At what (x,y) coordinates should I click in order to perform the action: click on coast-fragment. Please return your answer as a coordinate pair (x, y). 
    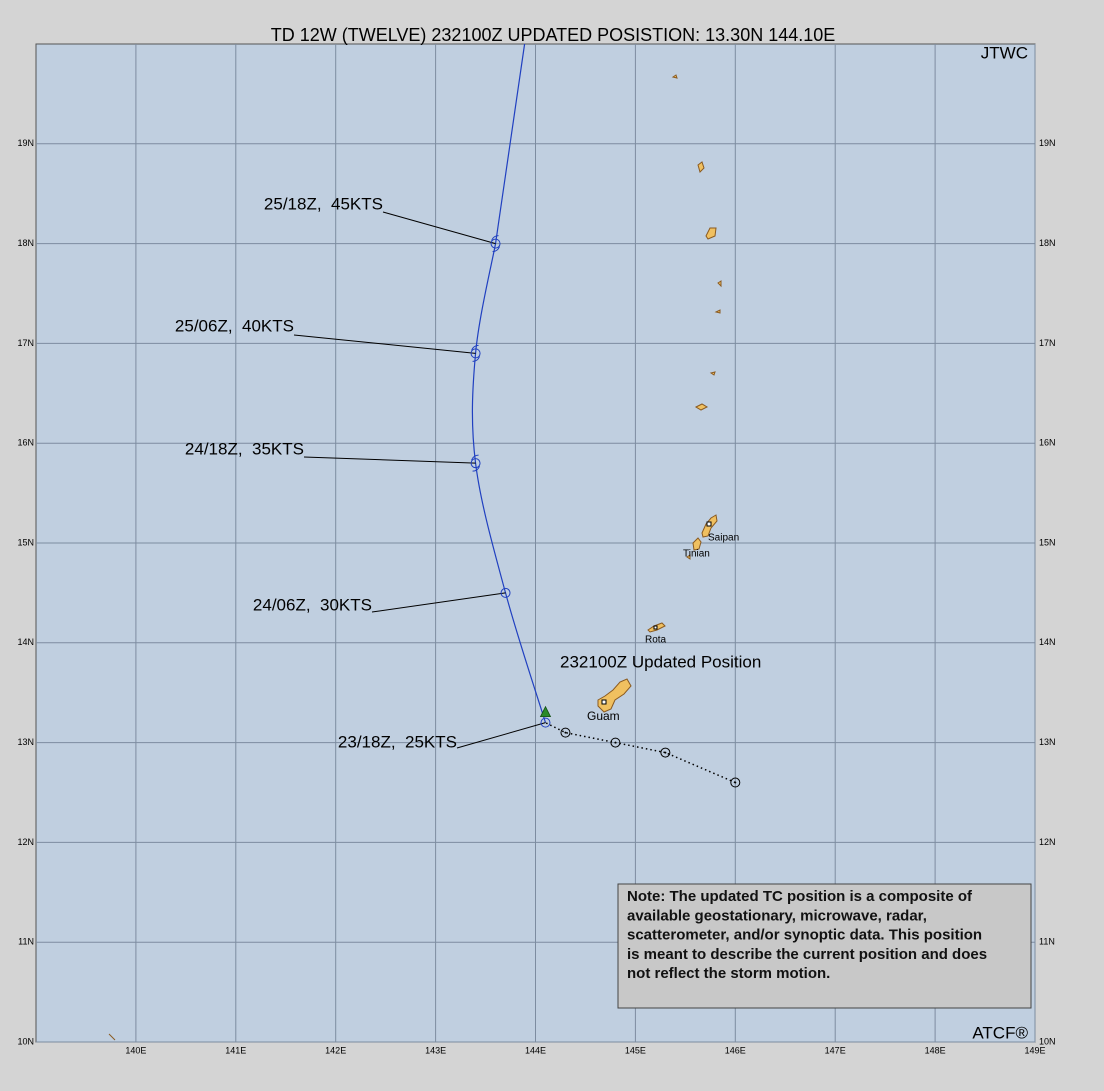
    Looking at the image, I should click on (112, 1037).